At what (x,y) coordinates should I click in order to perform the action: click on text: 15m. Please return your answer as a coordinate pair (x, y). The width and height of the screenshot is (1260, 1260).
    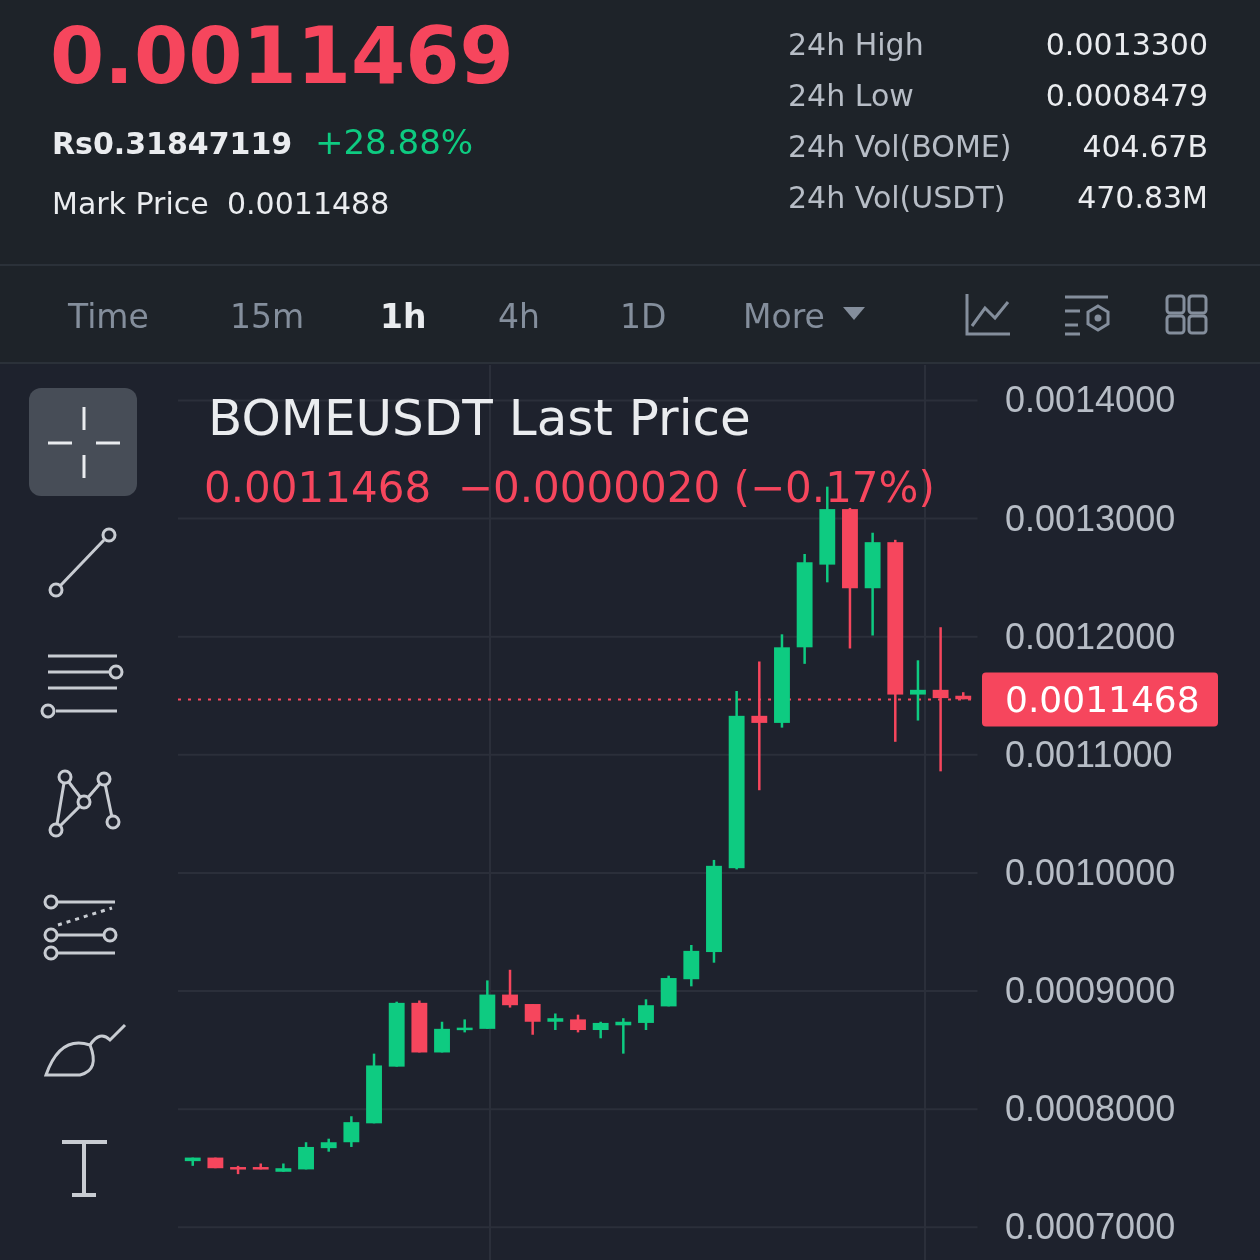
    Looking at the image, I should click on (267, 316).